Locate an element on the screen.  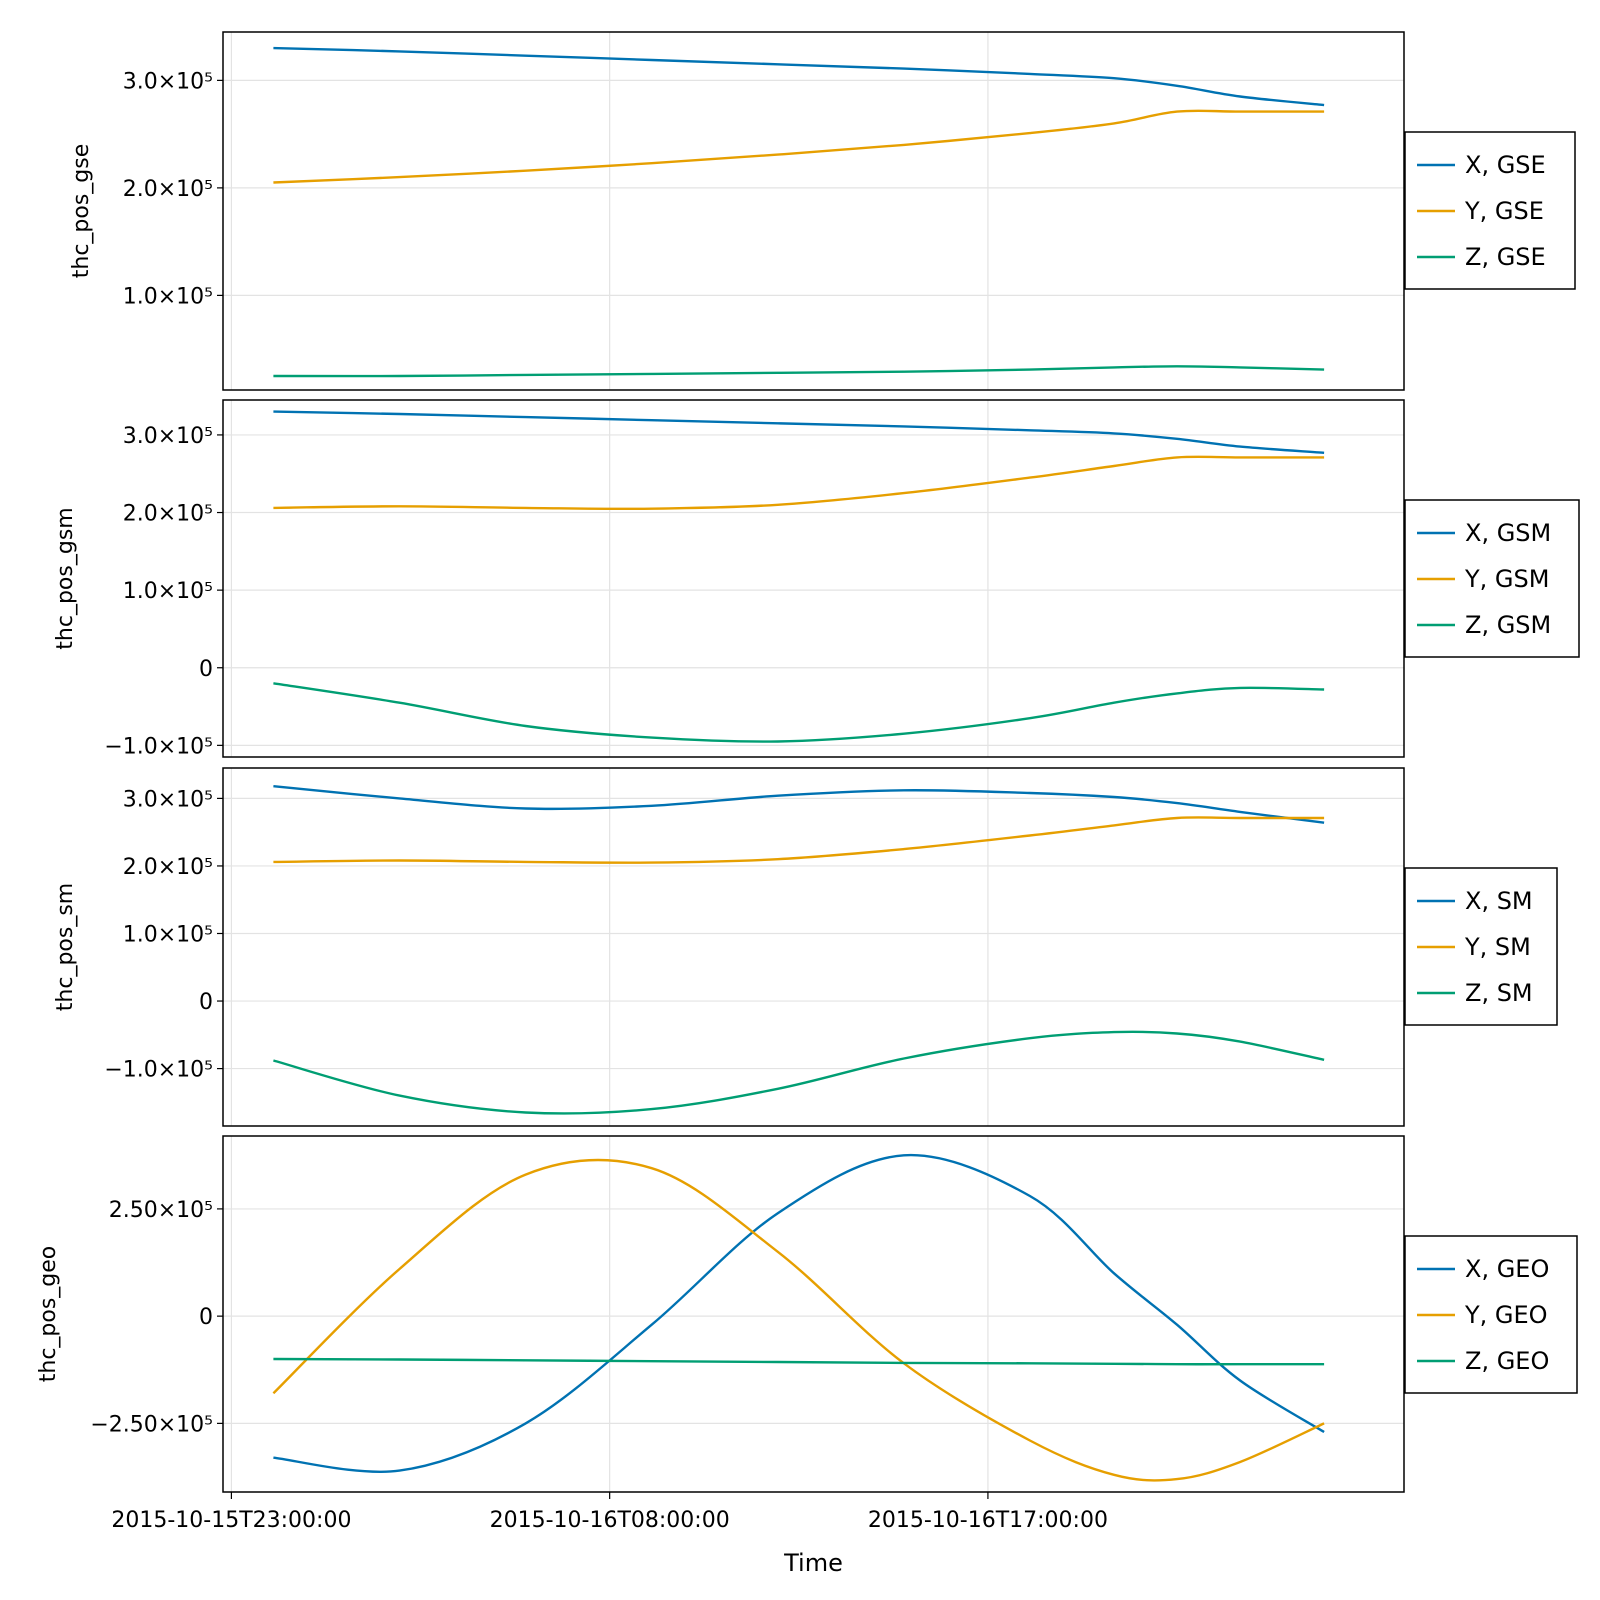
series-line-y-sm is located at coordinates (799, 840).